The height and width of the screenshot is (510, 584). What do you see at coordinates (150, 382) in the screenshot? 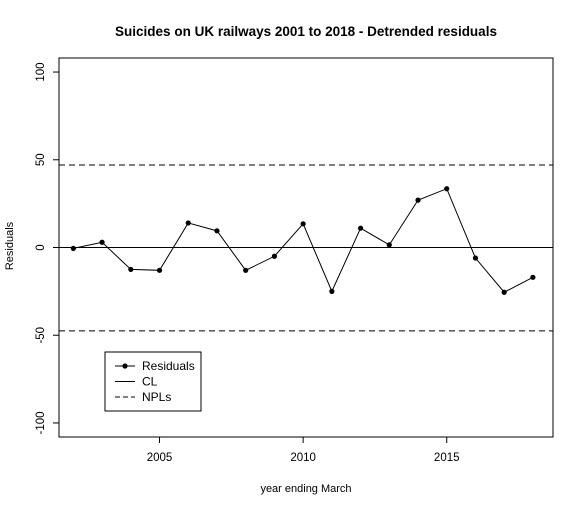
I see `legend-label-cl: CL` at bounding box center [150, 382].